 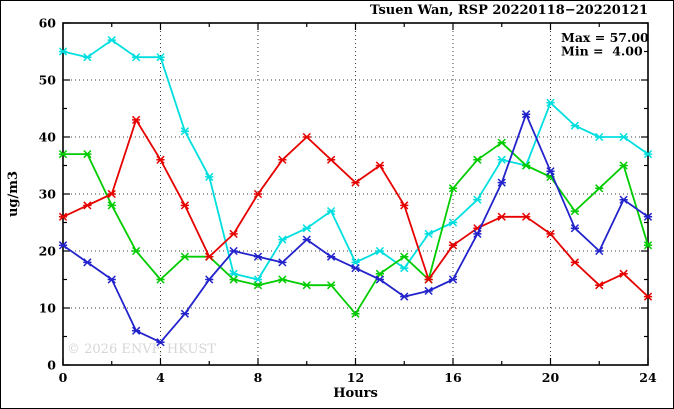 What do you see at coordinates (48, 194) in the screenshot?
I see `y-tick-label: 30` at bounding box center [48, 194].